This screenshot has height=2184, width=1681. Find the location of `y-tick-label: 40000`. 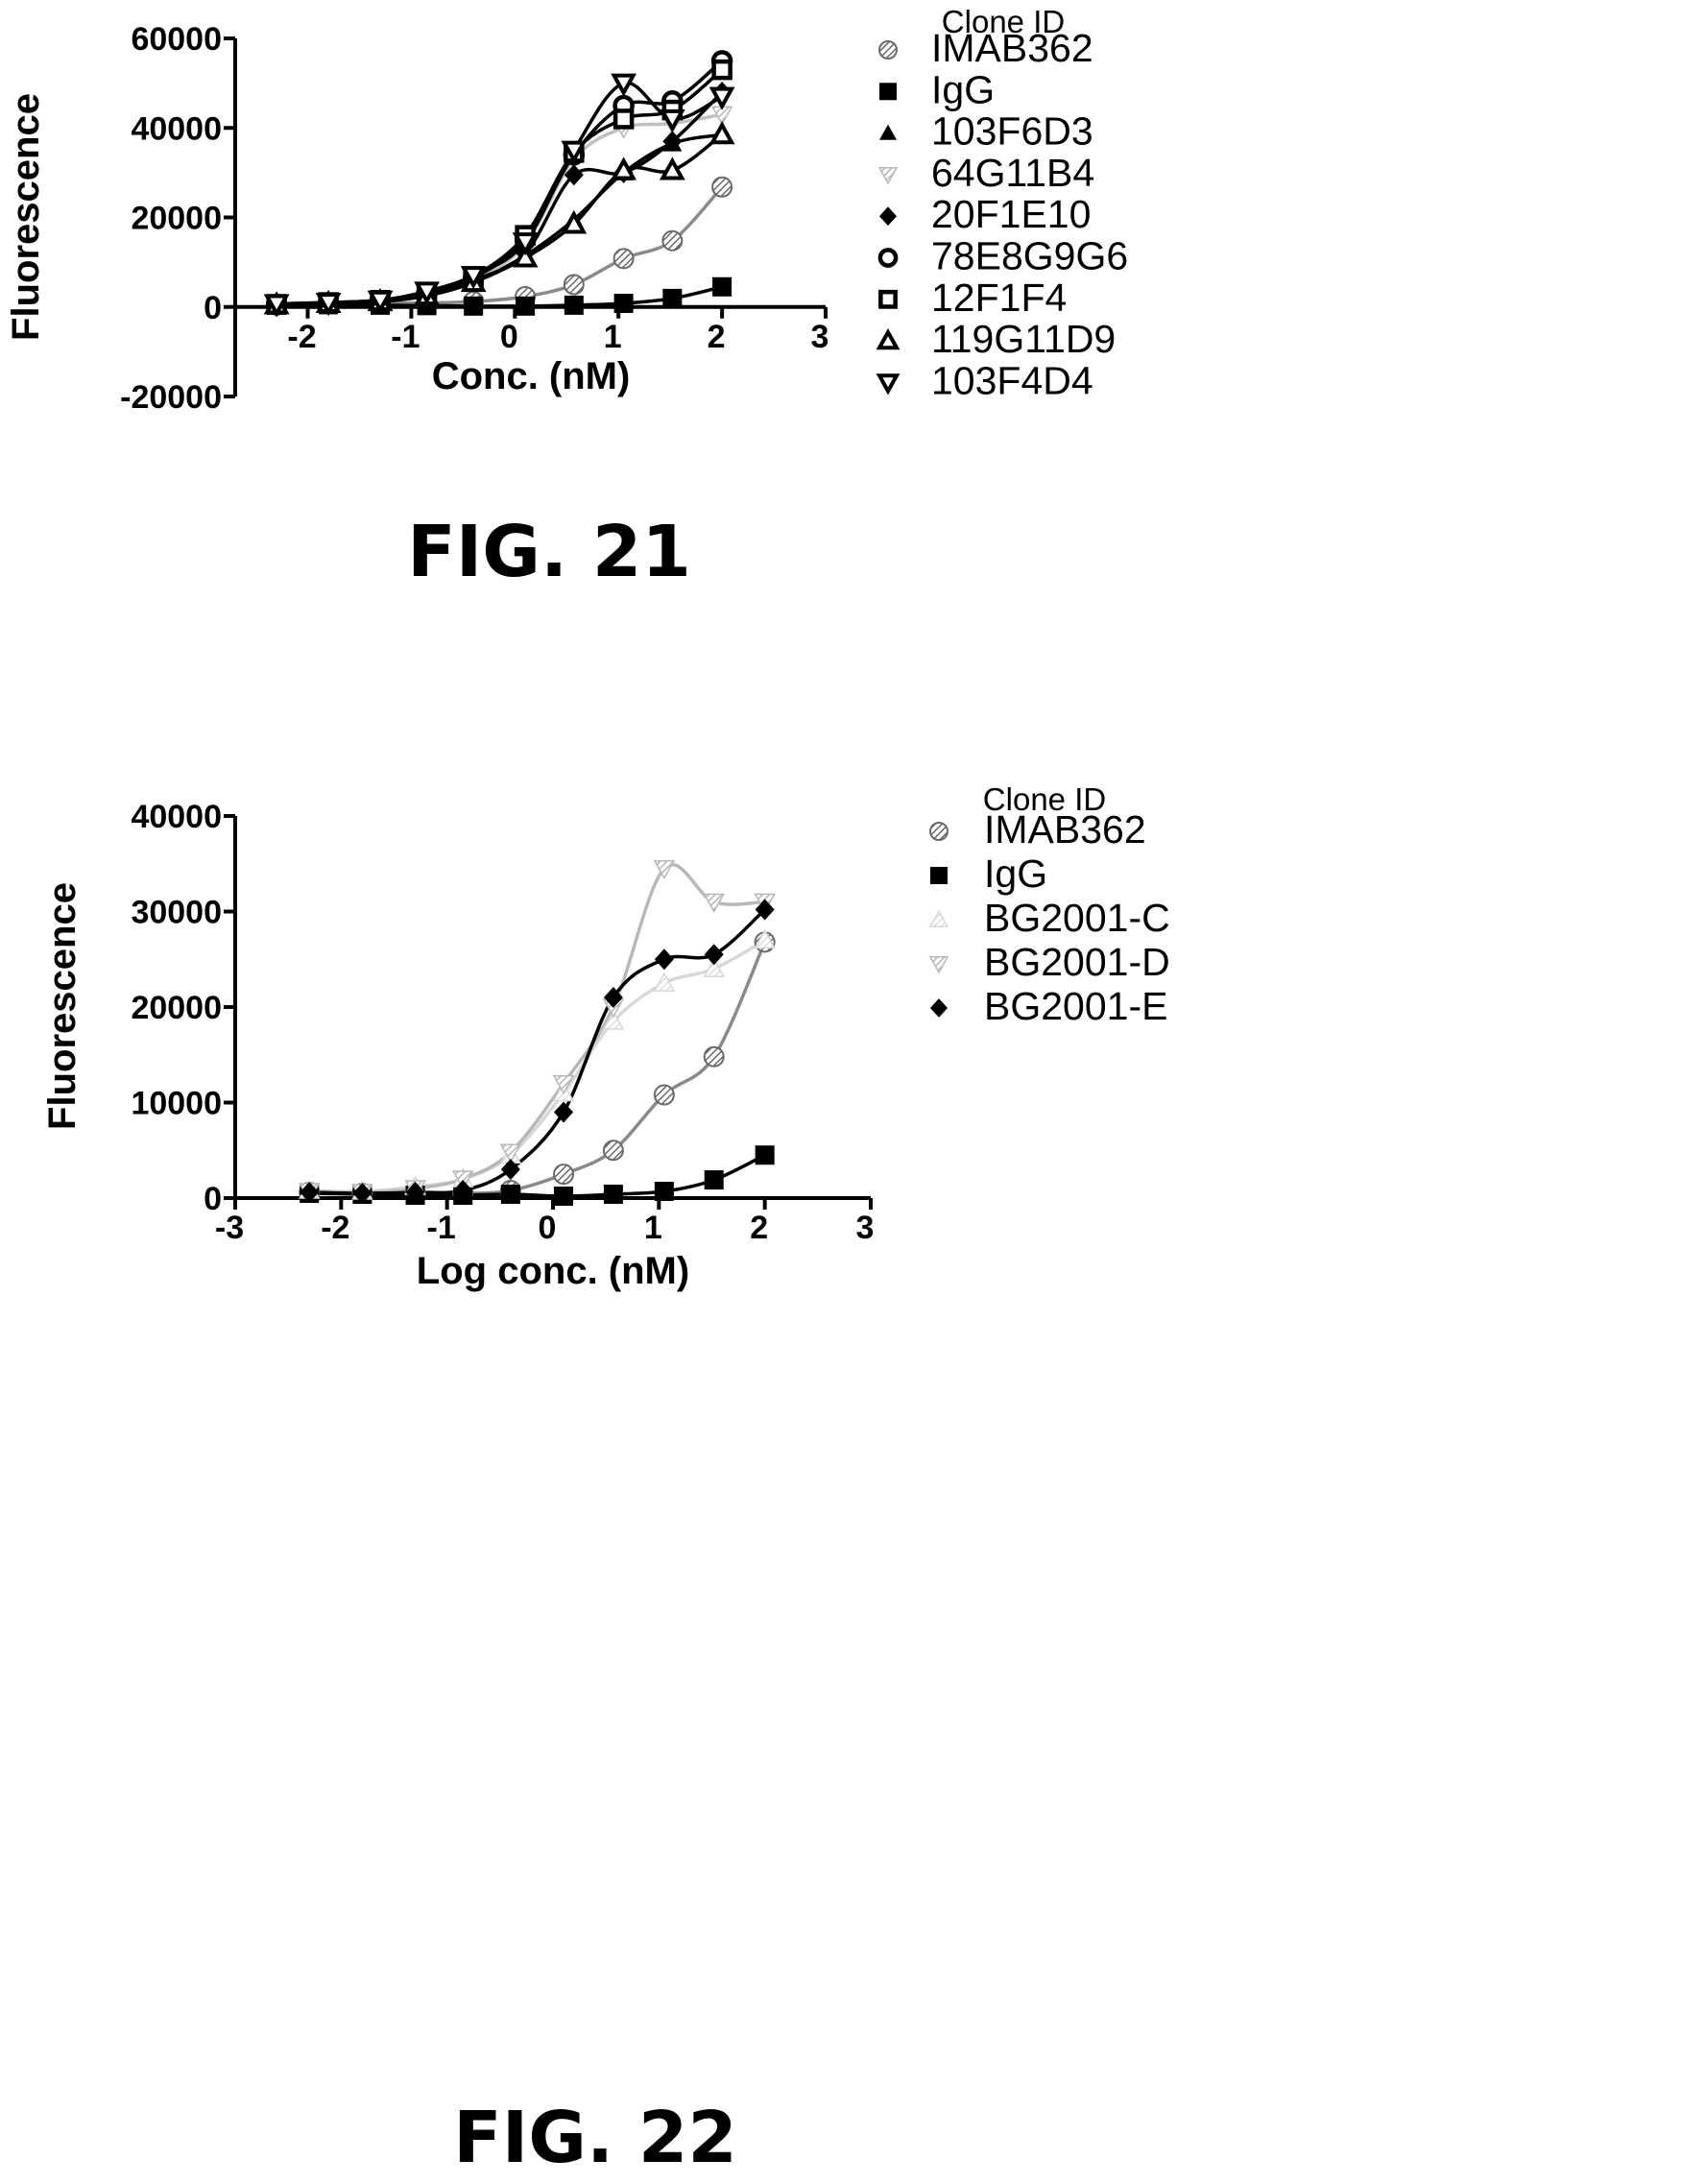

y-tick-label: 40000 is located at coordinates (176, 817).